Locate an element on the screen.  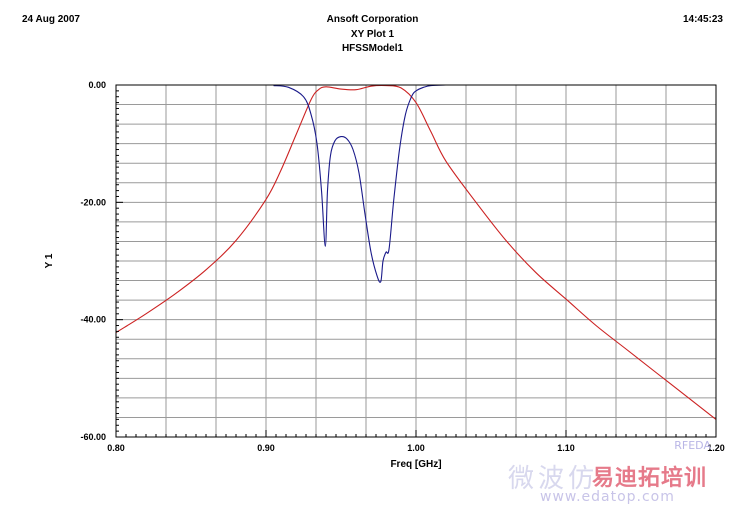
x-axis-title: Freq [GHz] is located at coordinates (415, 464).